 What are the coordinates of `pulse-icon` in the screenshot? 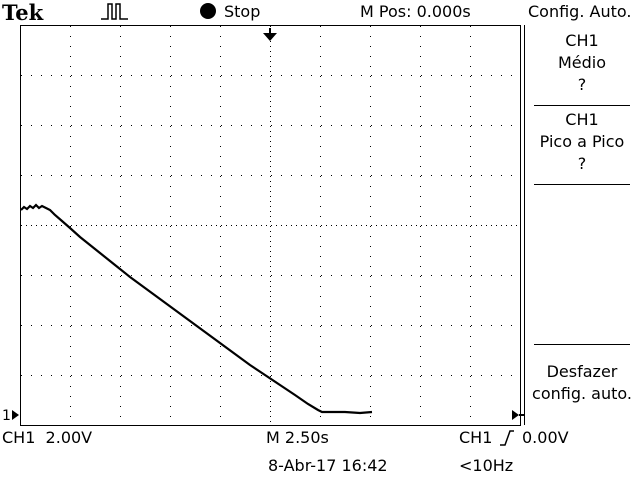 It's located at (114, 11).